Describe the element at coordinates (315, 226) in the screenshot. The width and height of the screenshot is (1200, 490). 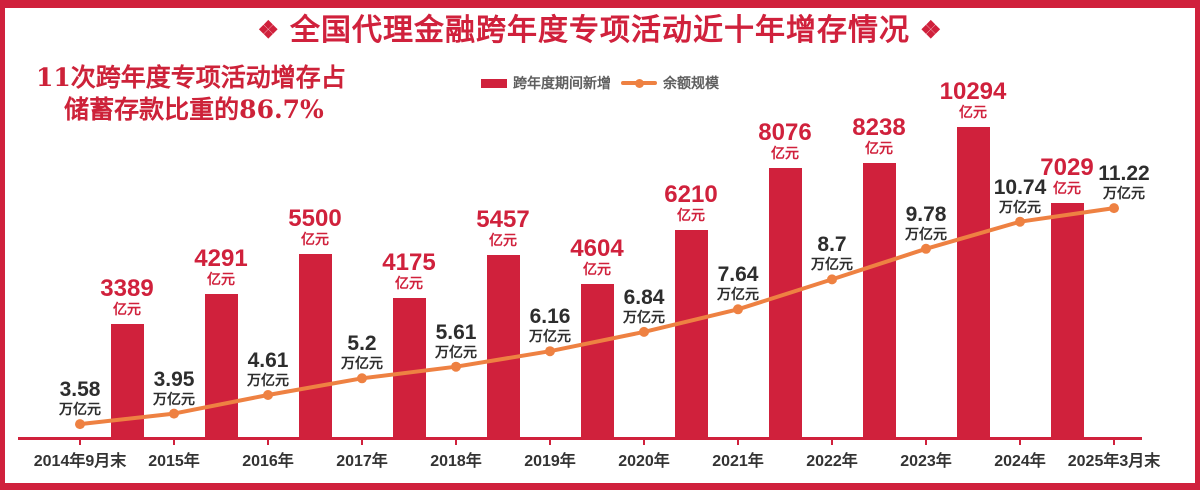
I see `bar-value-label: 5500 亿元` at that location.